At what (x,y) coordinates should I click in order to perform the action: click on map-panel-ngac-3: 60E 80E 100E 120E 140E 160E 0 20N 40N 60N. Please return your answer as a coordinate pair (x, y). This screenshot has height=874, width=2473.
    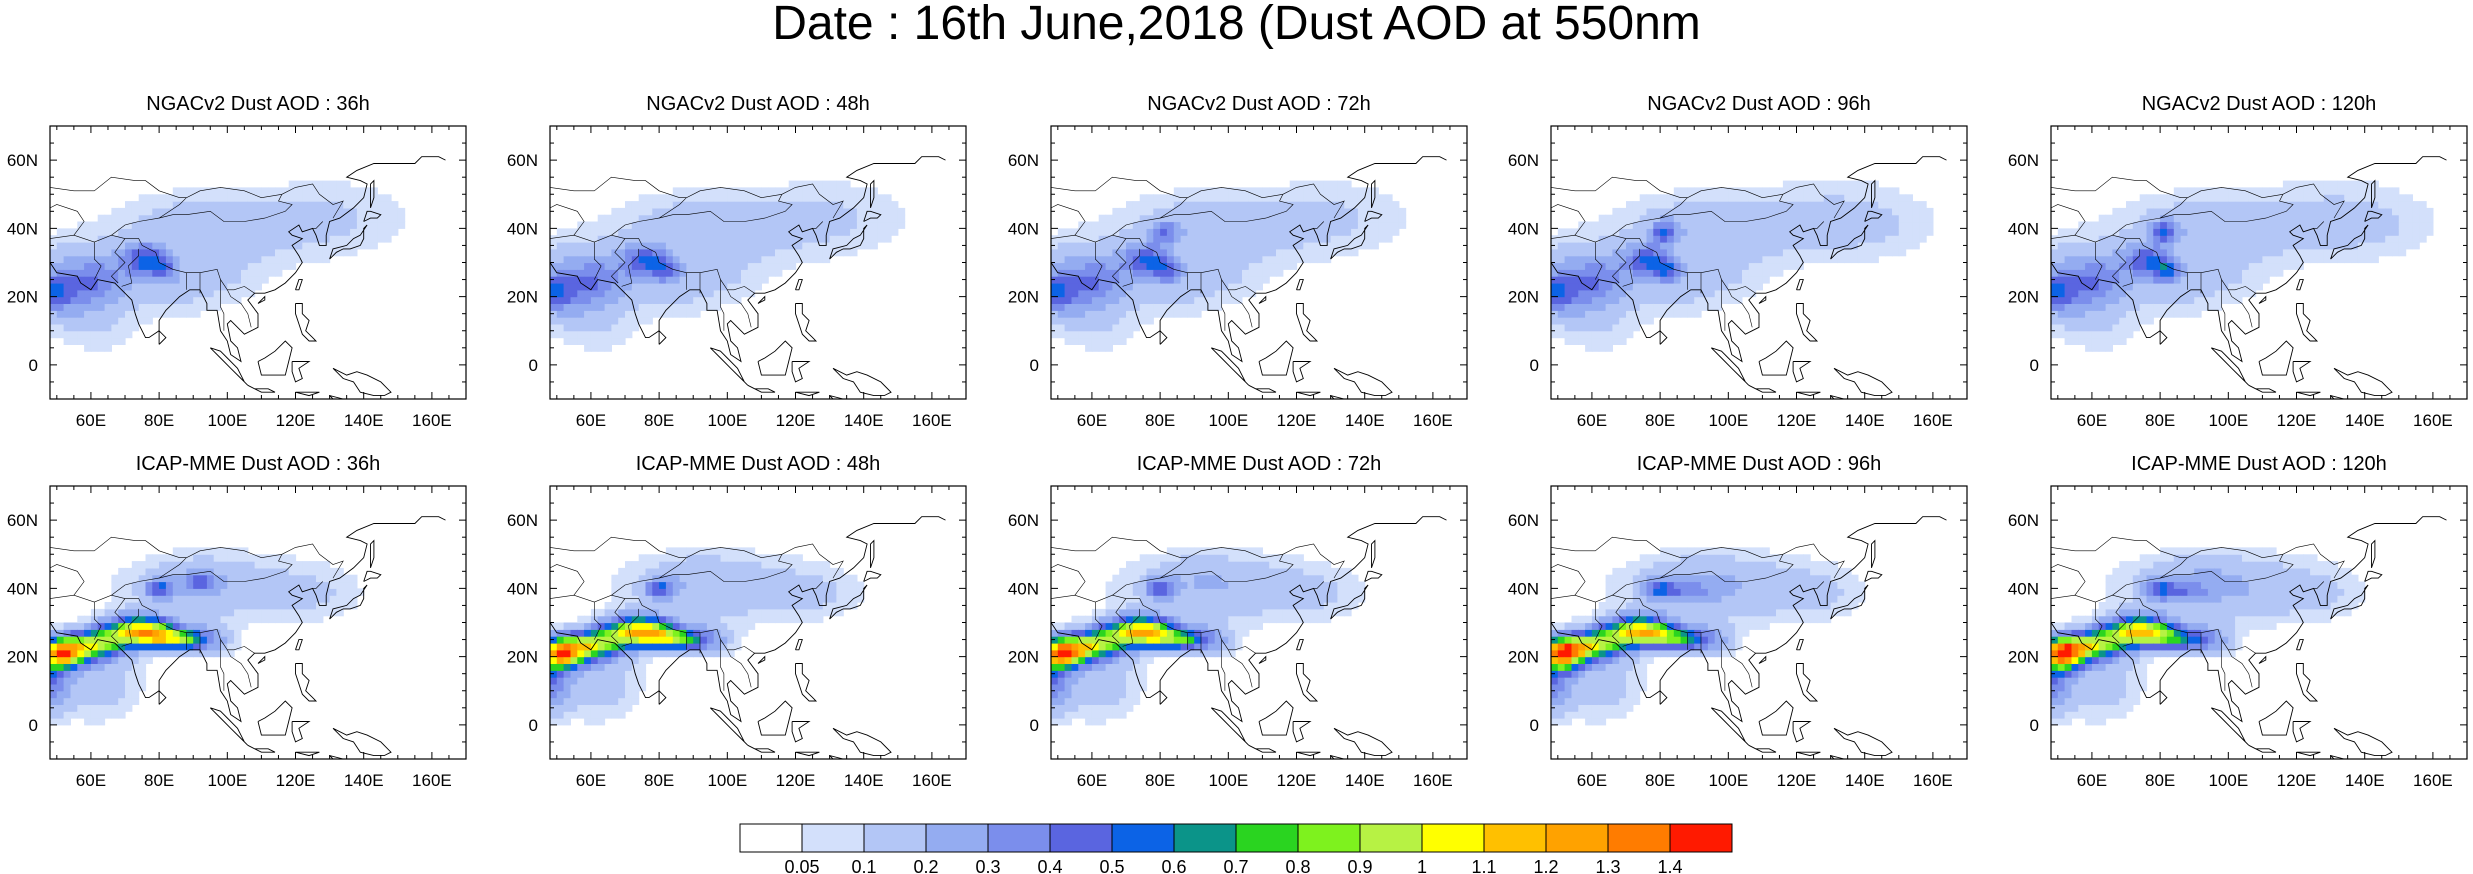
    Looking at the image, I should click on (1738, 277).